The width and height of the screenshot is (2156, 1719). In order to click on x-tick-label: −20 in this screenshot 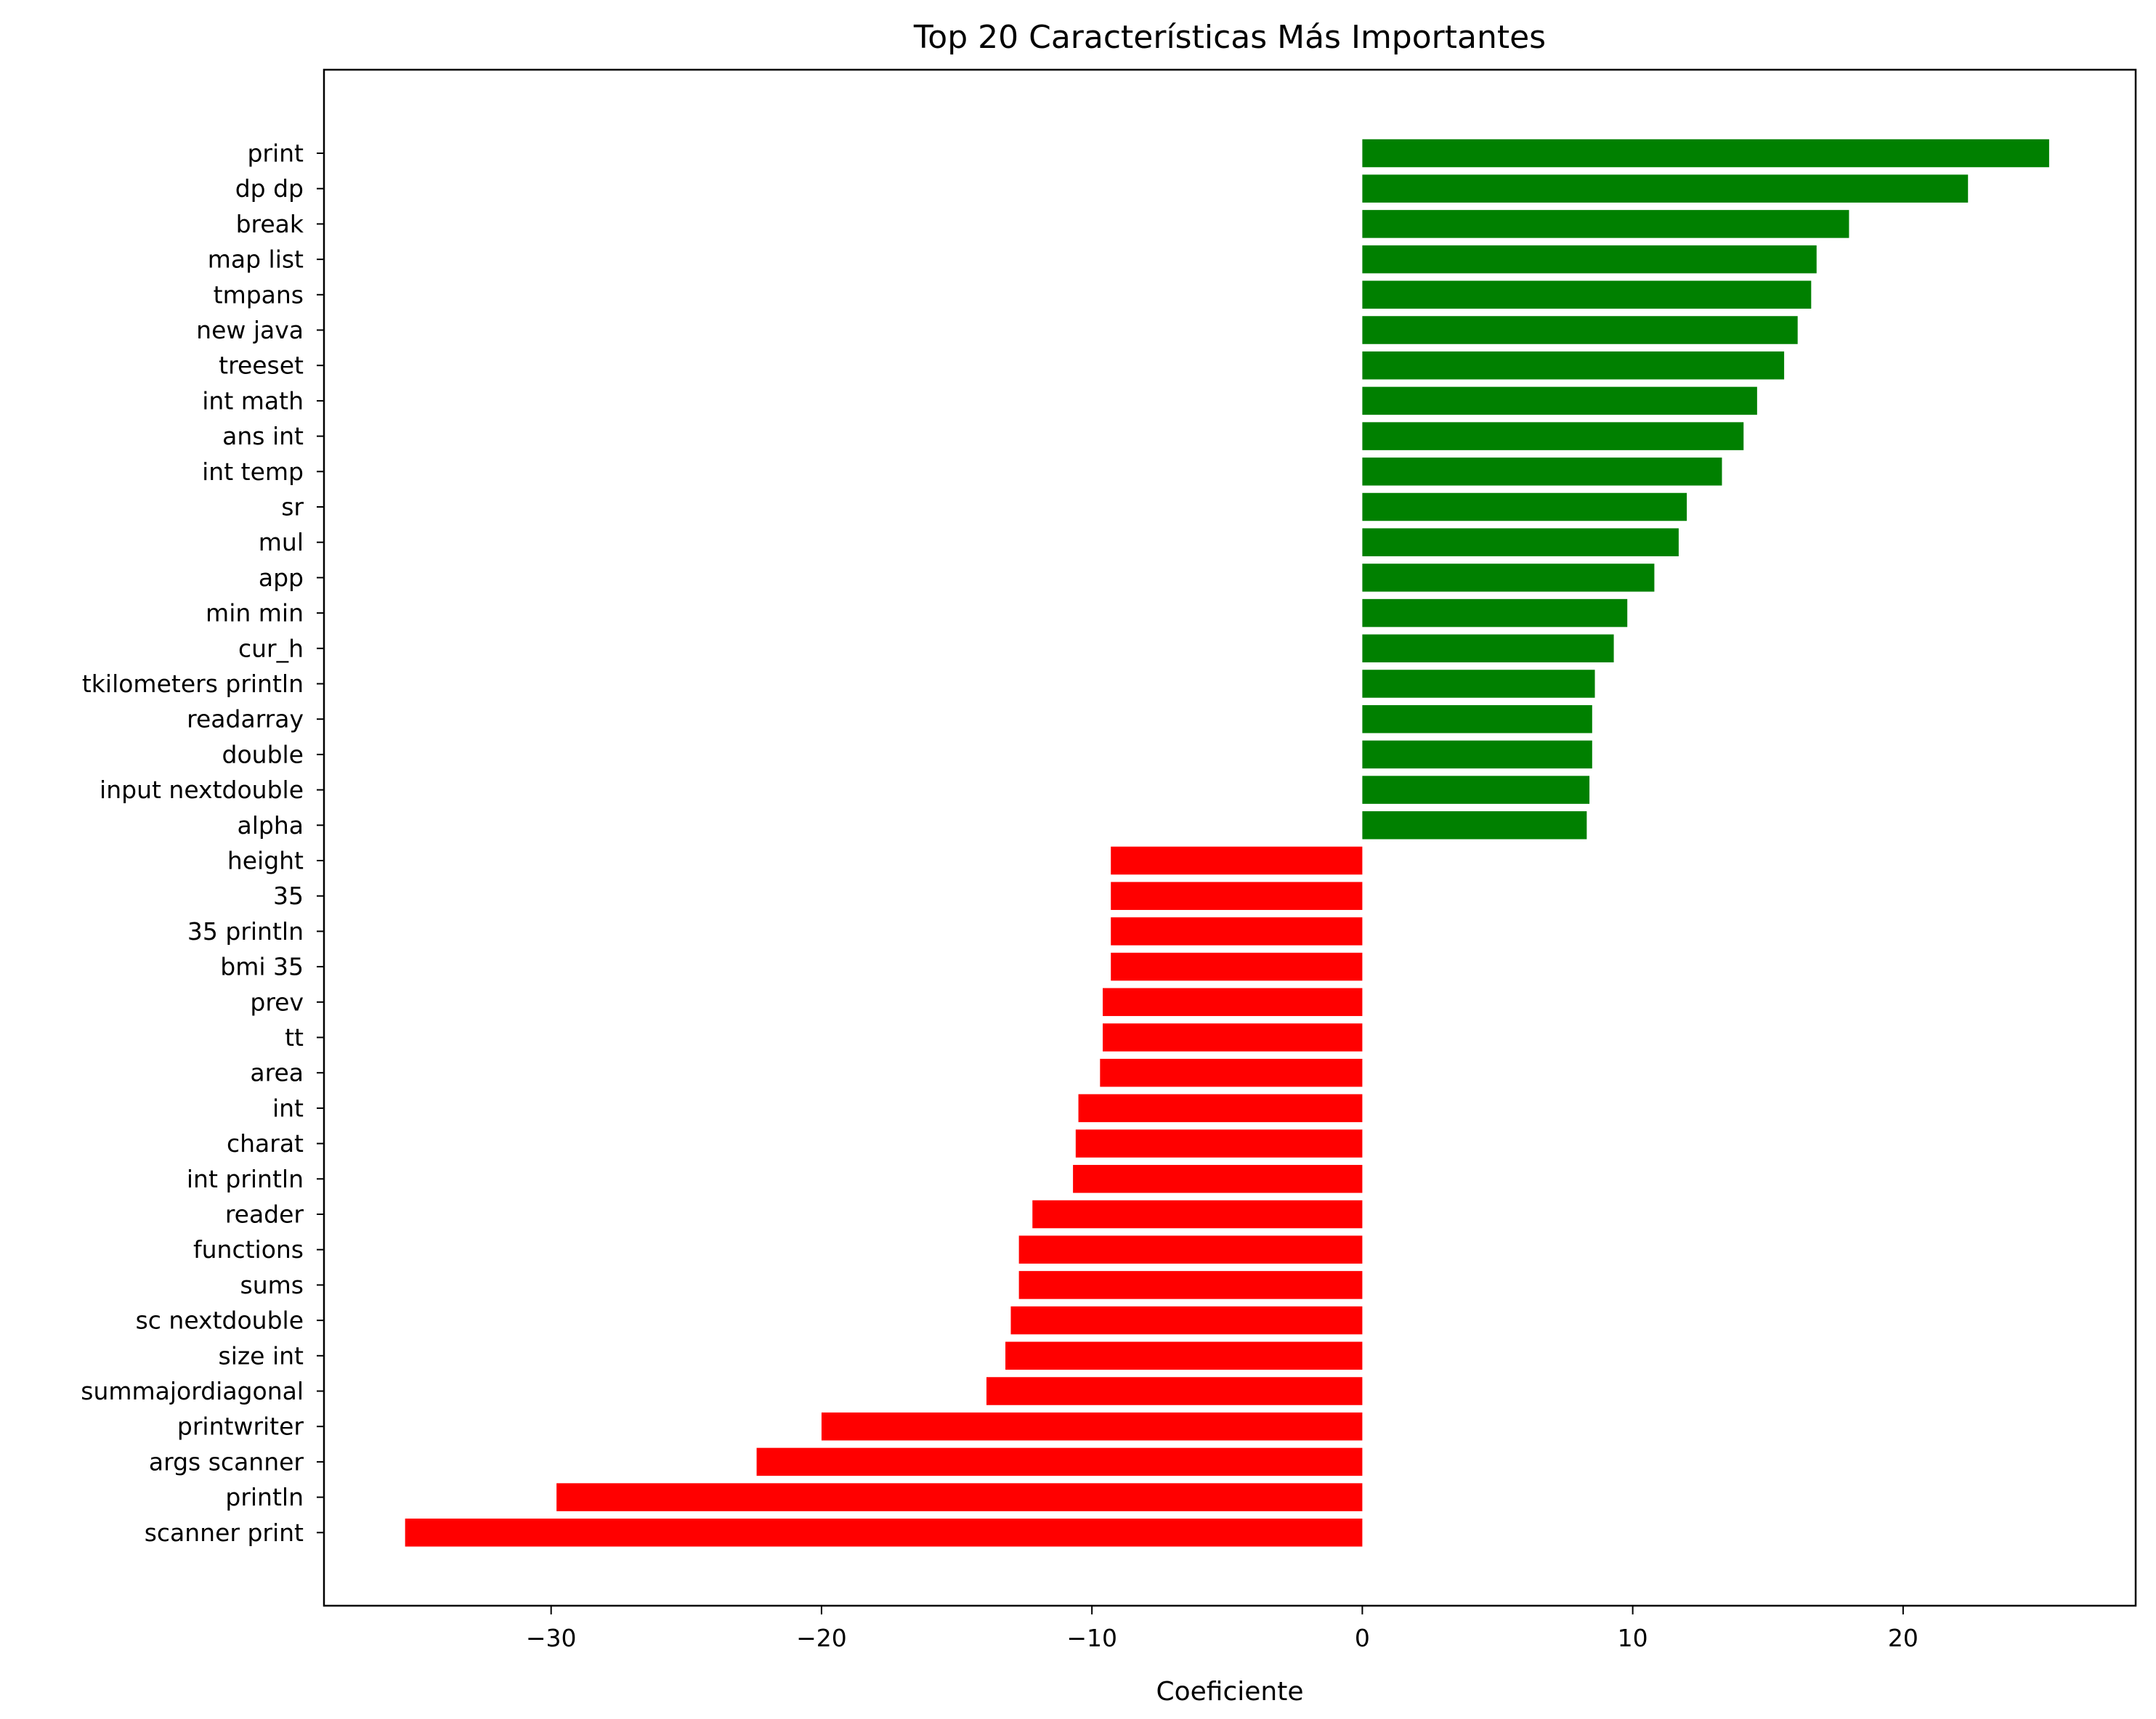, I will do `click(821, 1638)`.